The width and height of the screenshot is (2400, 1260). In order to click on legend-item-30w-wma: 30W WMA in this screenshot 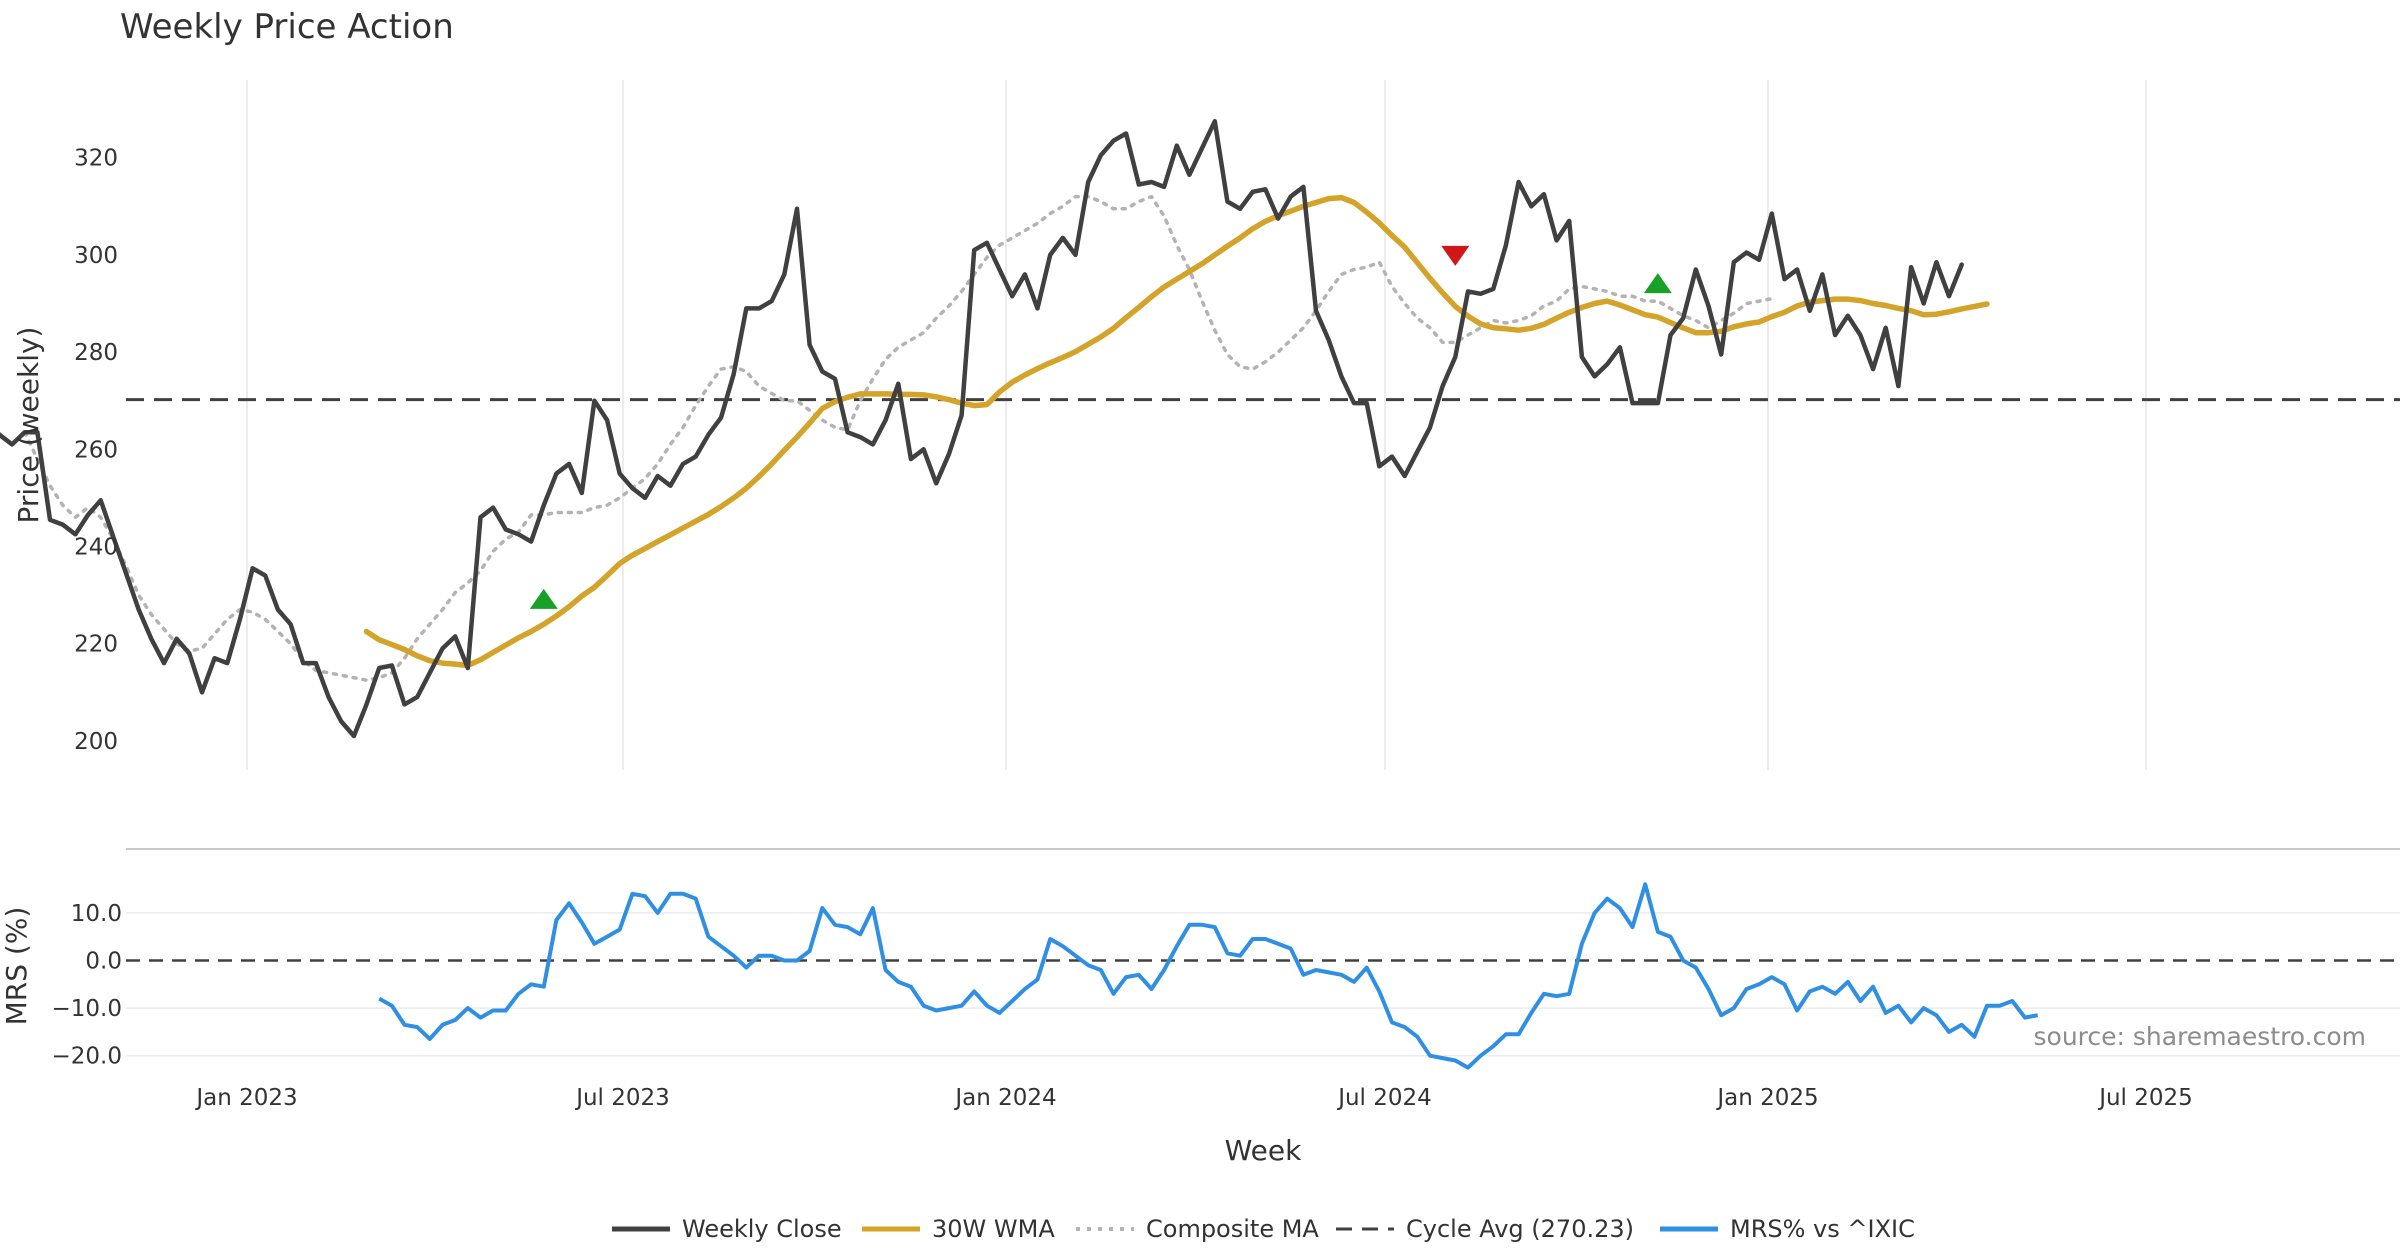, I will do `click(958, 1229)`.